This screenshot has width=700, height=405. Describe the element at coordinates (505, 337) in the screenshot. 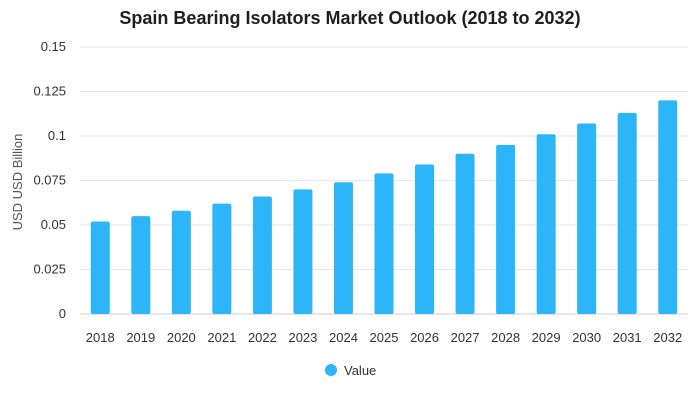

I see `x-tick-label: 2028` at that location.